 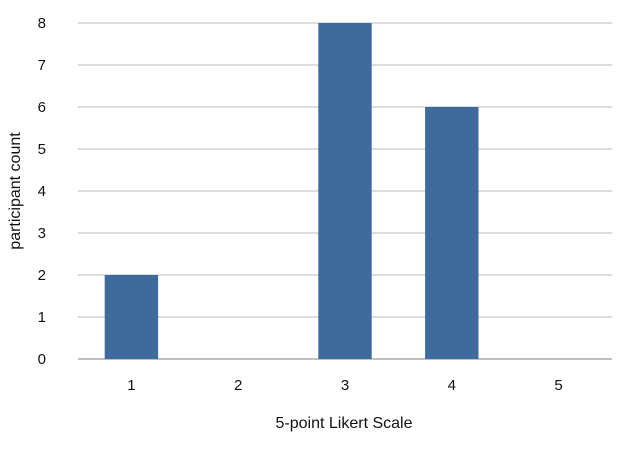 I want to click on x-tick-label: 4, so click(x=452, y=385).